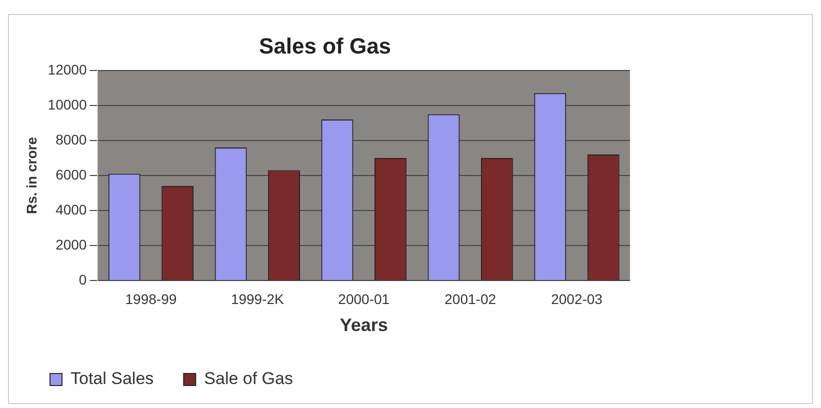 The width and height of the screenshot is (821, 408). I want to click on x-tick-label: 1998-99, so click(151, 298).